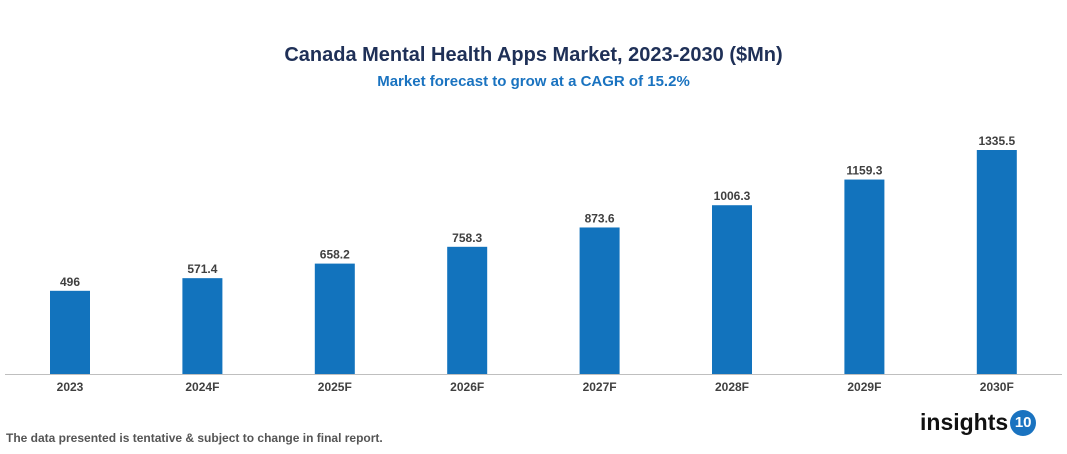 The width and height of the screenshot is (1067, 454). I want to click on x-tick-label: 2028F, so click(732, 387).